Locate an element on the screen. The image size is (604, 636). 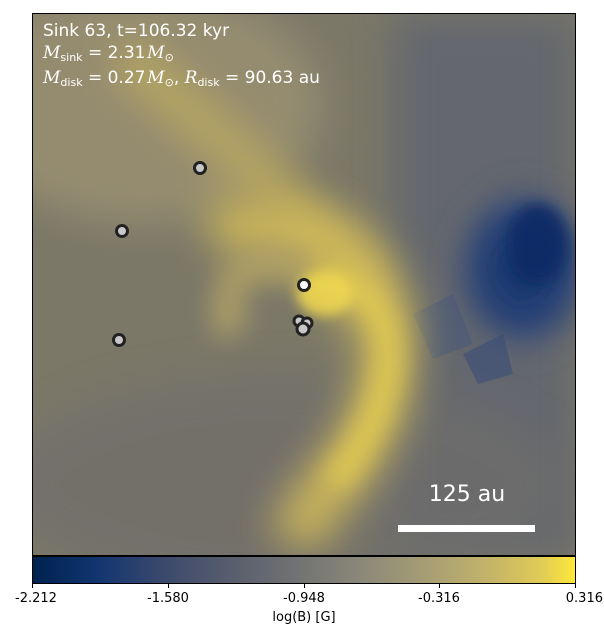
solar-sub: ⊙ is located at coordinates (169, 57).